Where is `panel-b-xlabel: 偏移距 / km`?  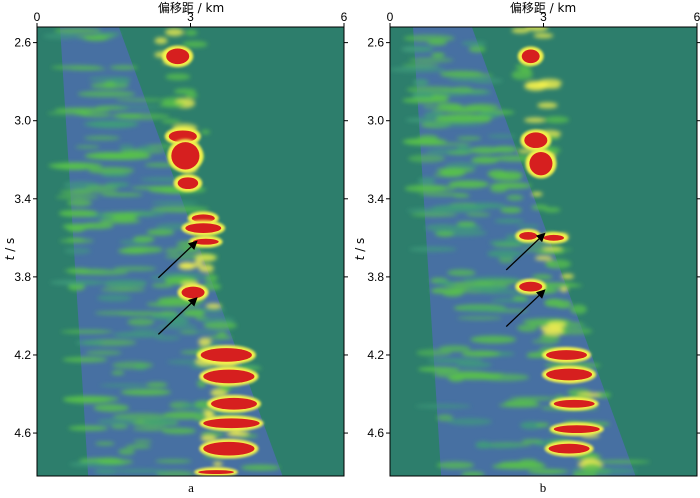
panel-b-xlabel: 偏移距 / km is located at coordinates (543, 7).